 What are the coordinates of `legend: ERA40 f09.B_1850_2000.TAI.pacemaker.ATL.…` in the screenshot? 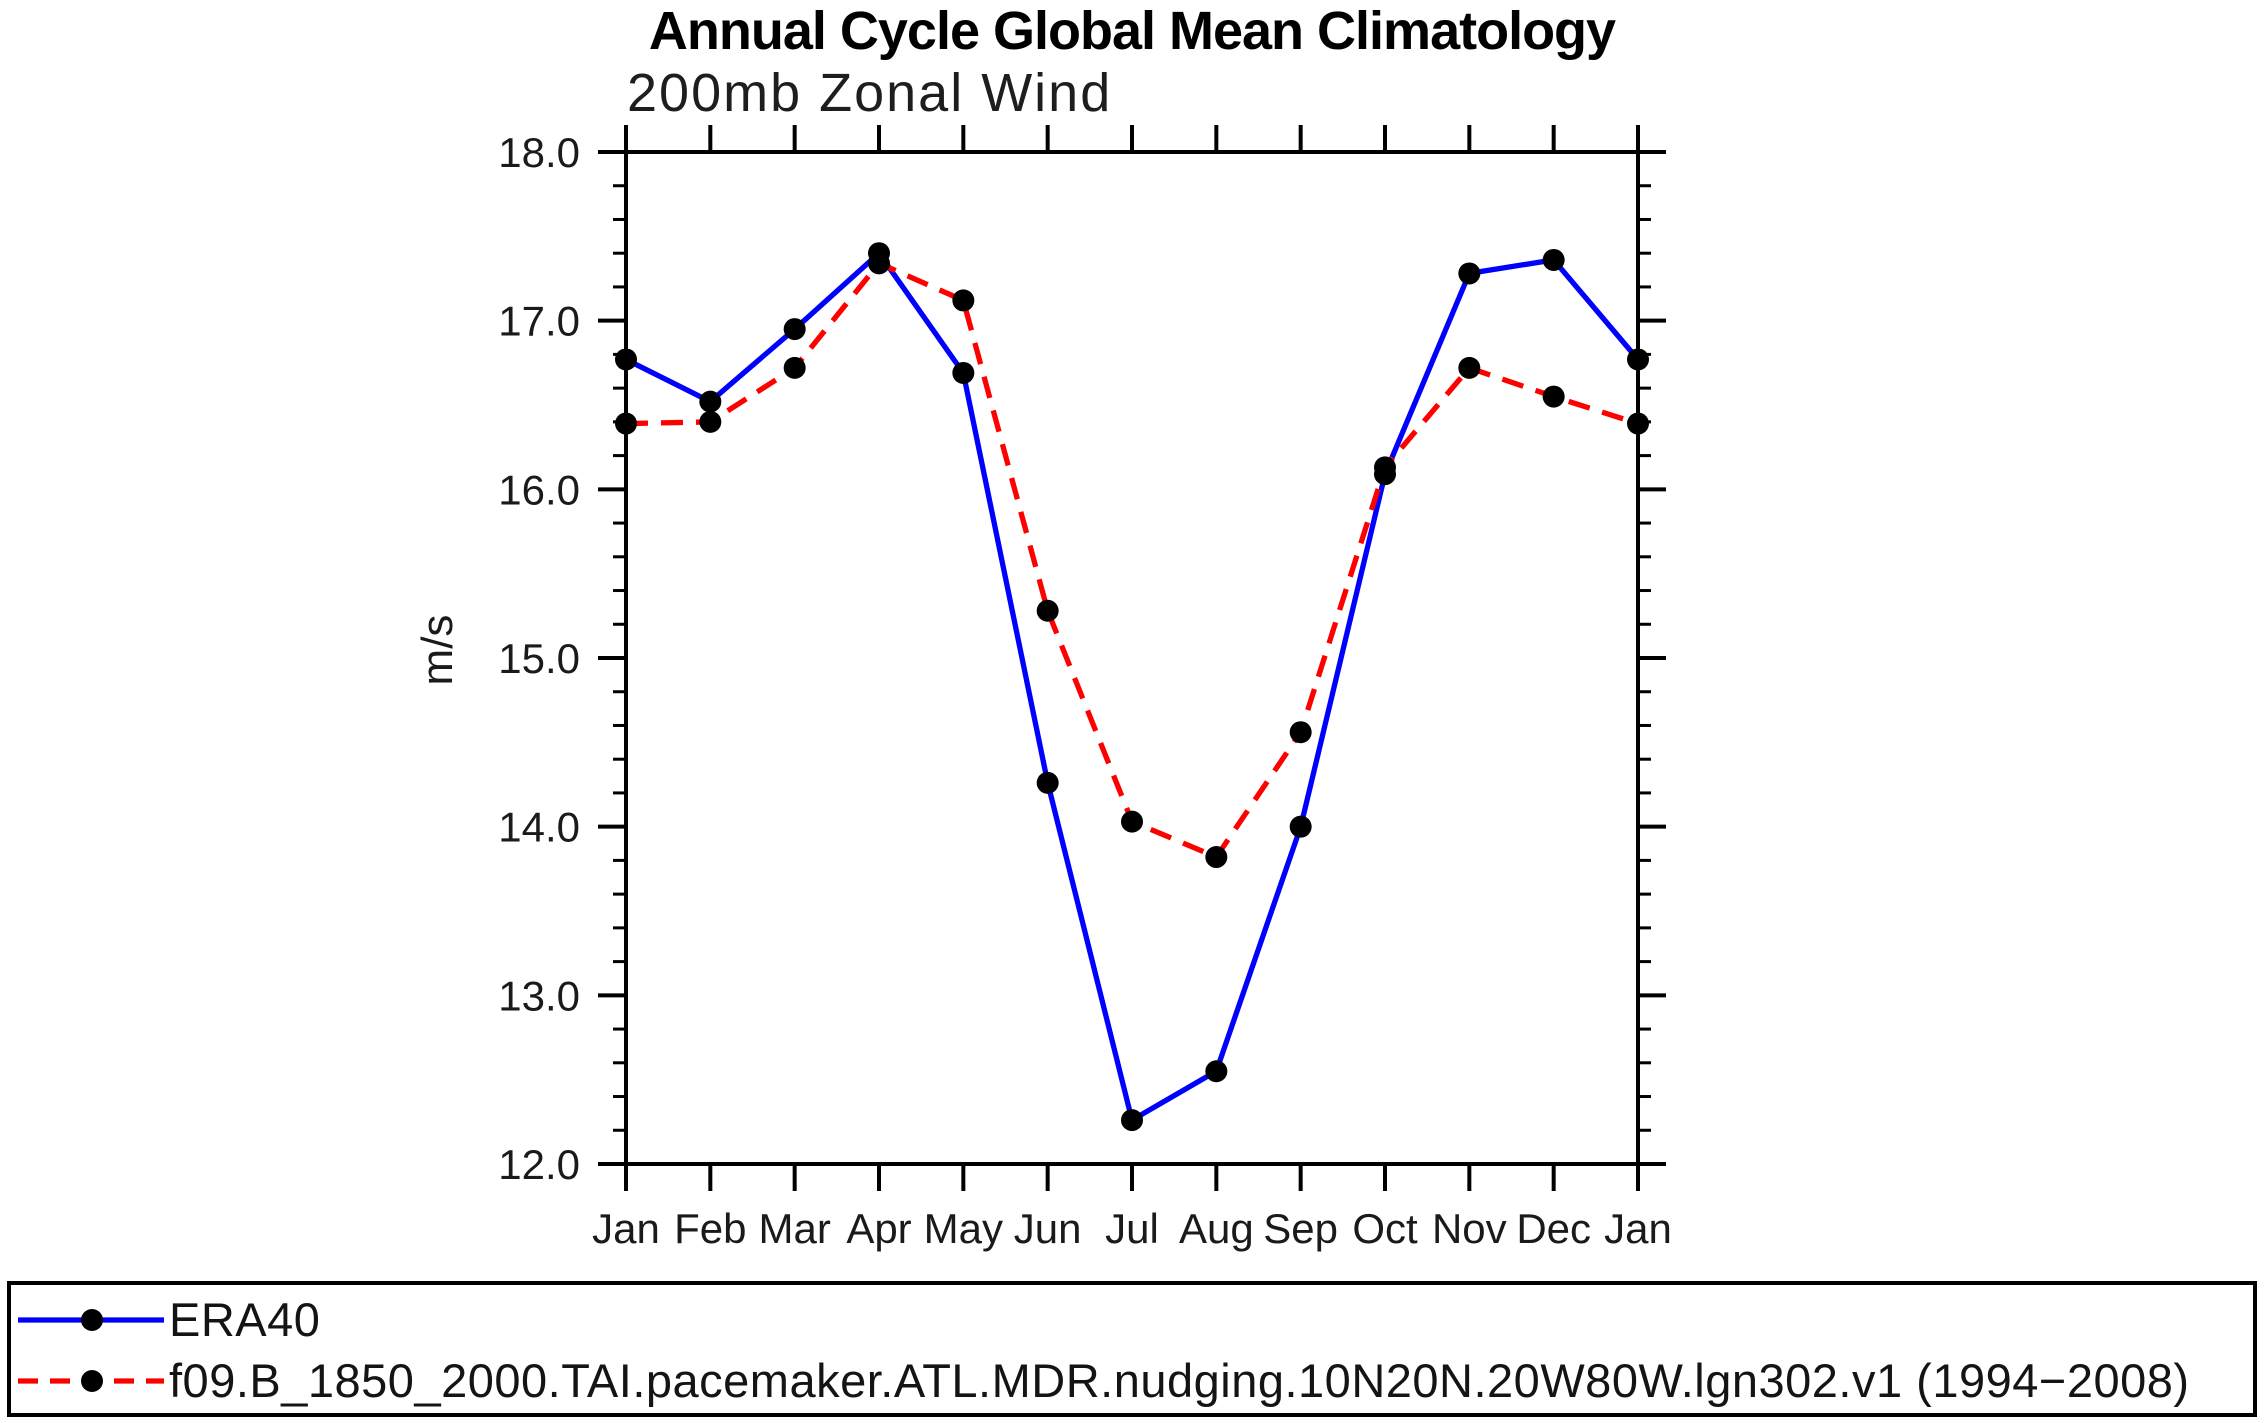 It's located at (1132, 1349).